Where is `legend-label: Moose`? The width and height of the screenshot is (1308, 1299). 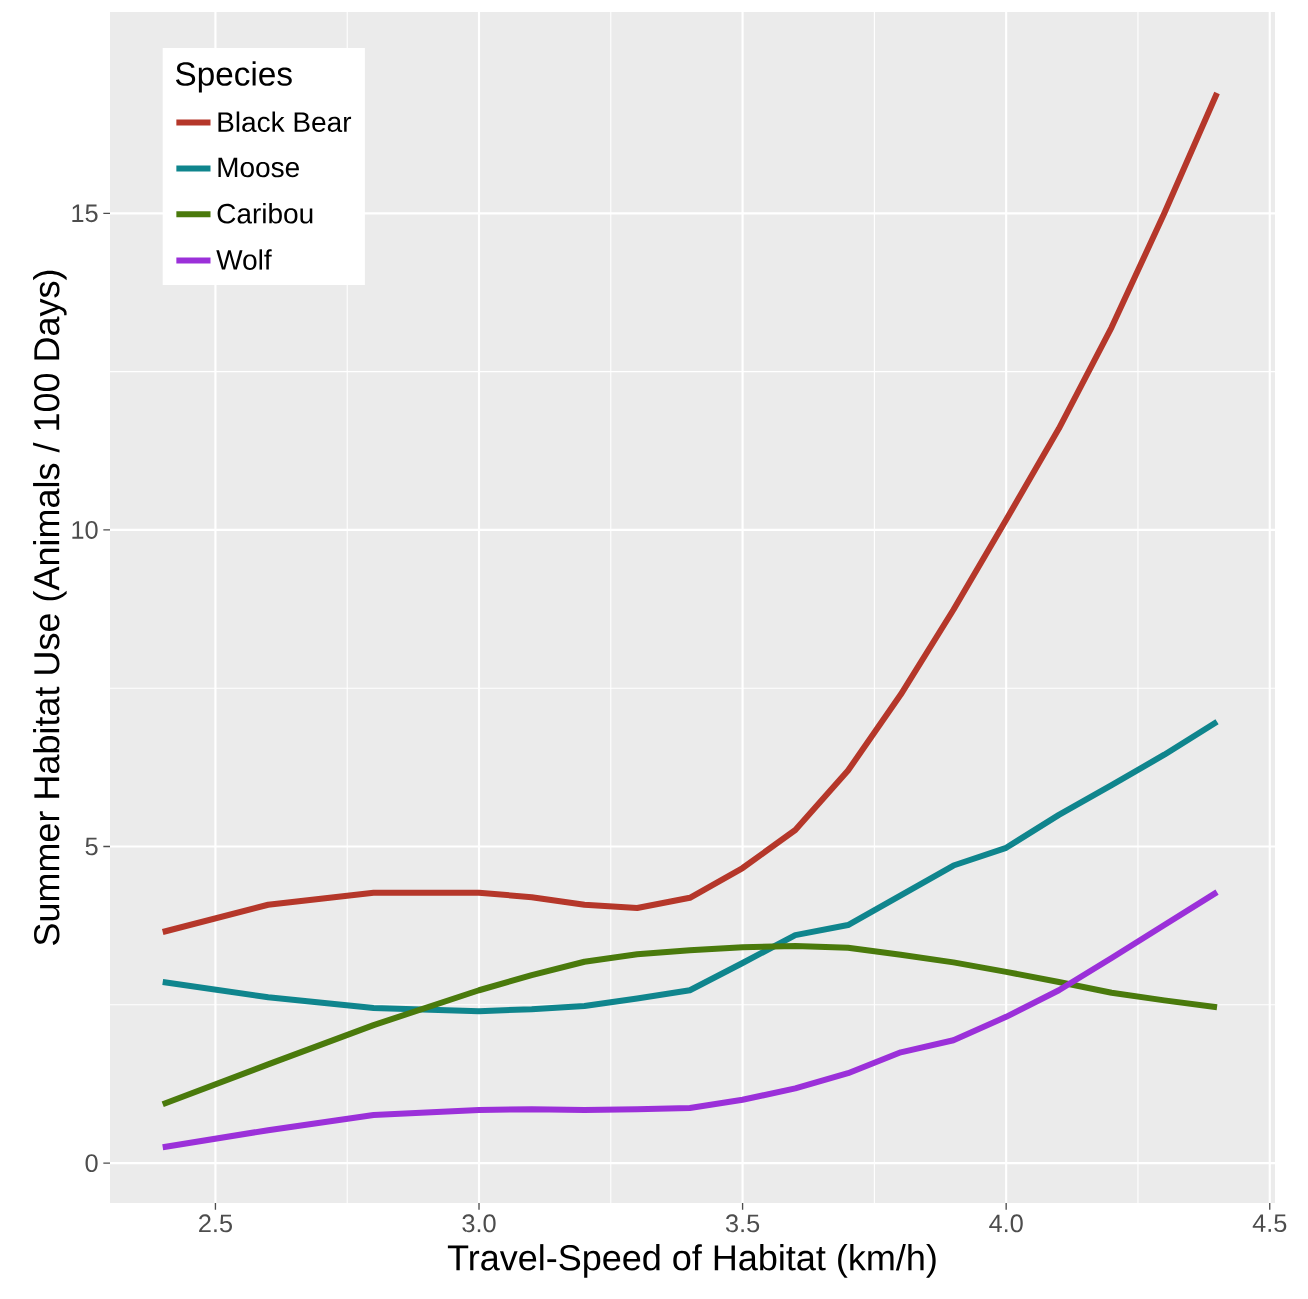
legend-label: Moose is located at coordinates (258, 167).